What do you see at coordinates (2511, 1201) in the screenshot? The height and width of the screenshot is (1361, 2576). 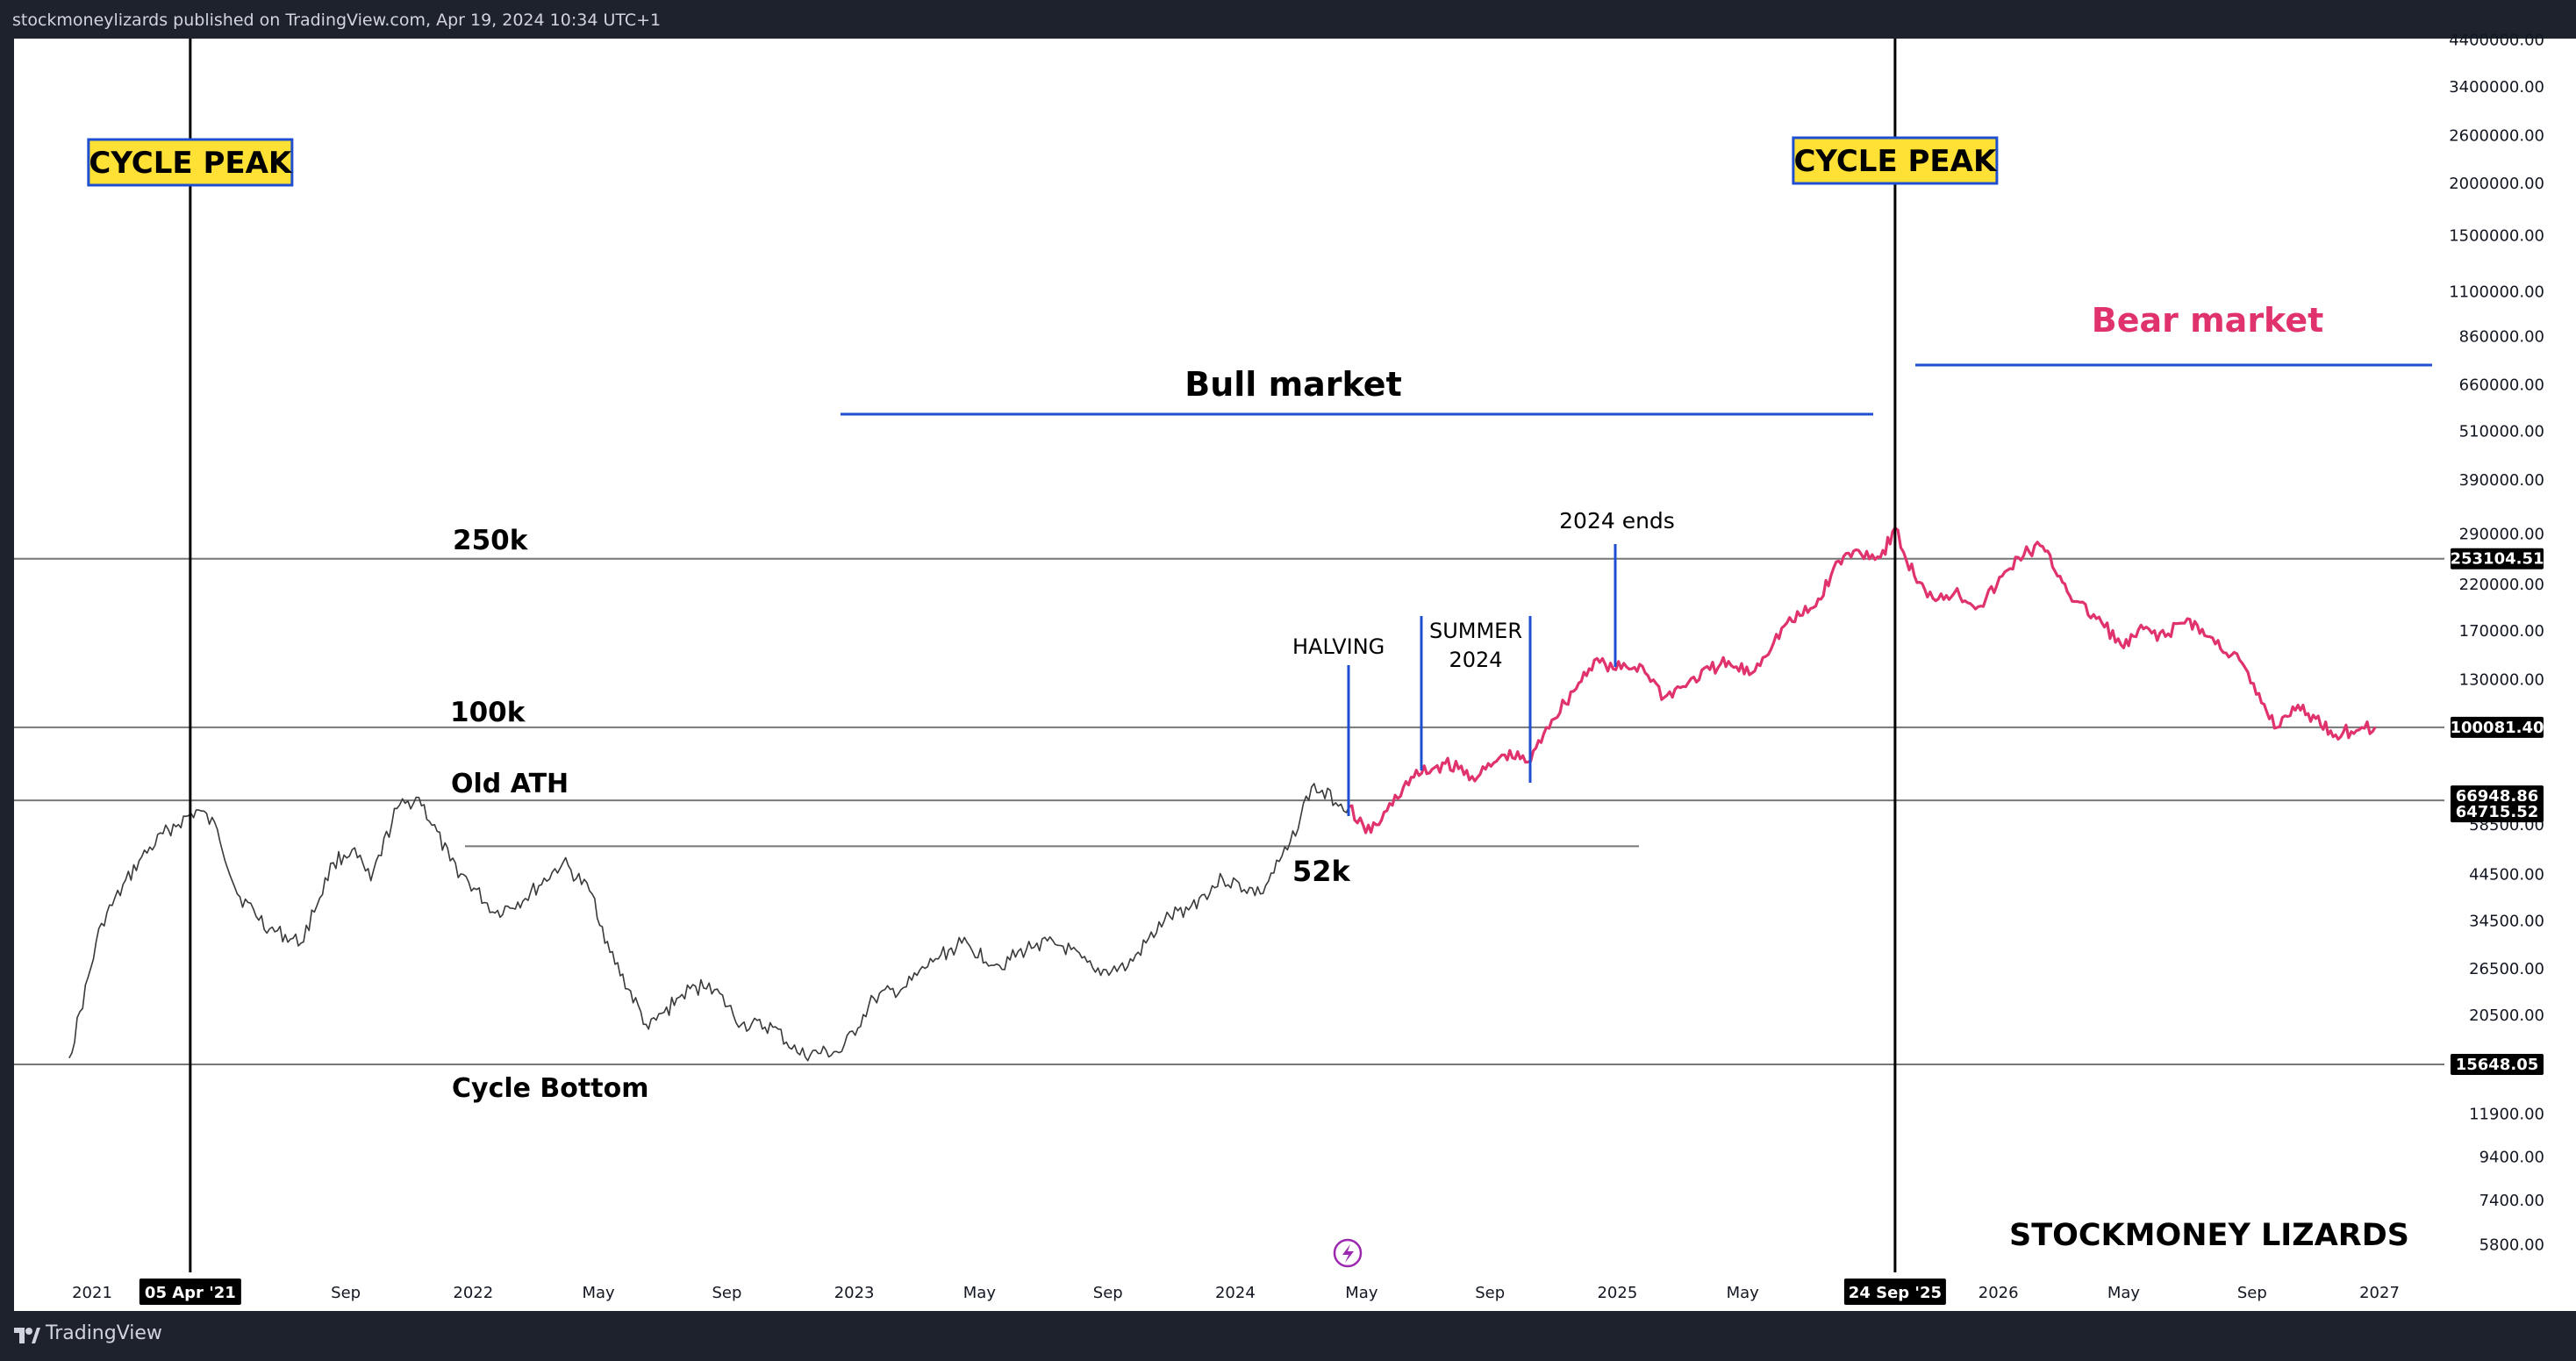 I see `price-tick-label: 7400.00` at bounding box center [2511, 1201].